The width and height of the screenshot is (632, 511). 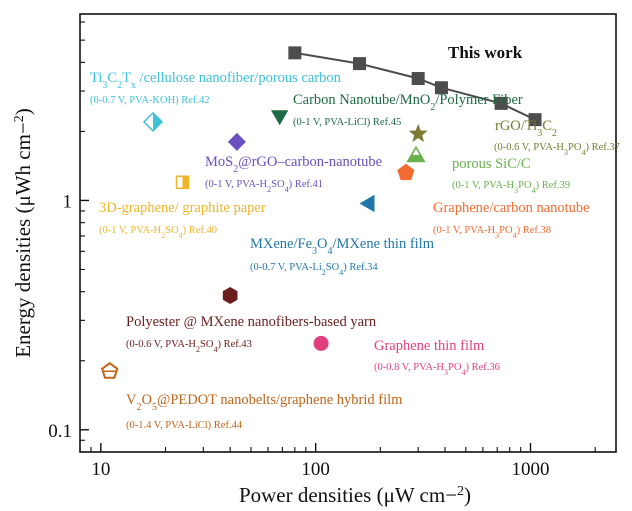 What do you see at coordinates (492, 232) in the screenshot?
I see `series-condition: (0-1 V, PVA-H3PO4) Ref.38` at bounding box center [492, 232].